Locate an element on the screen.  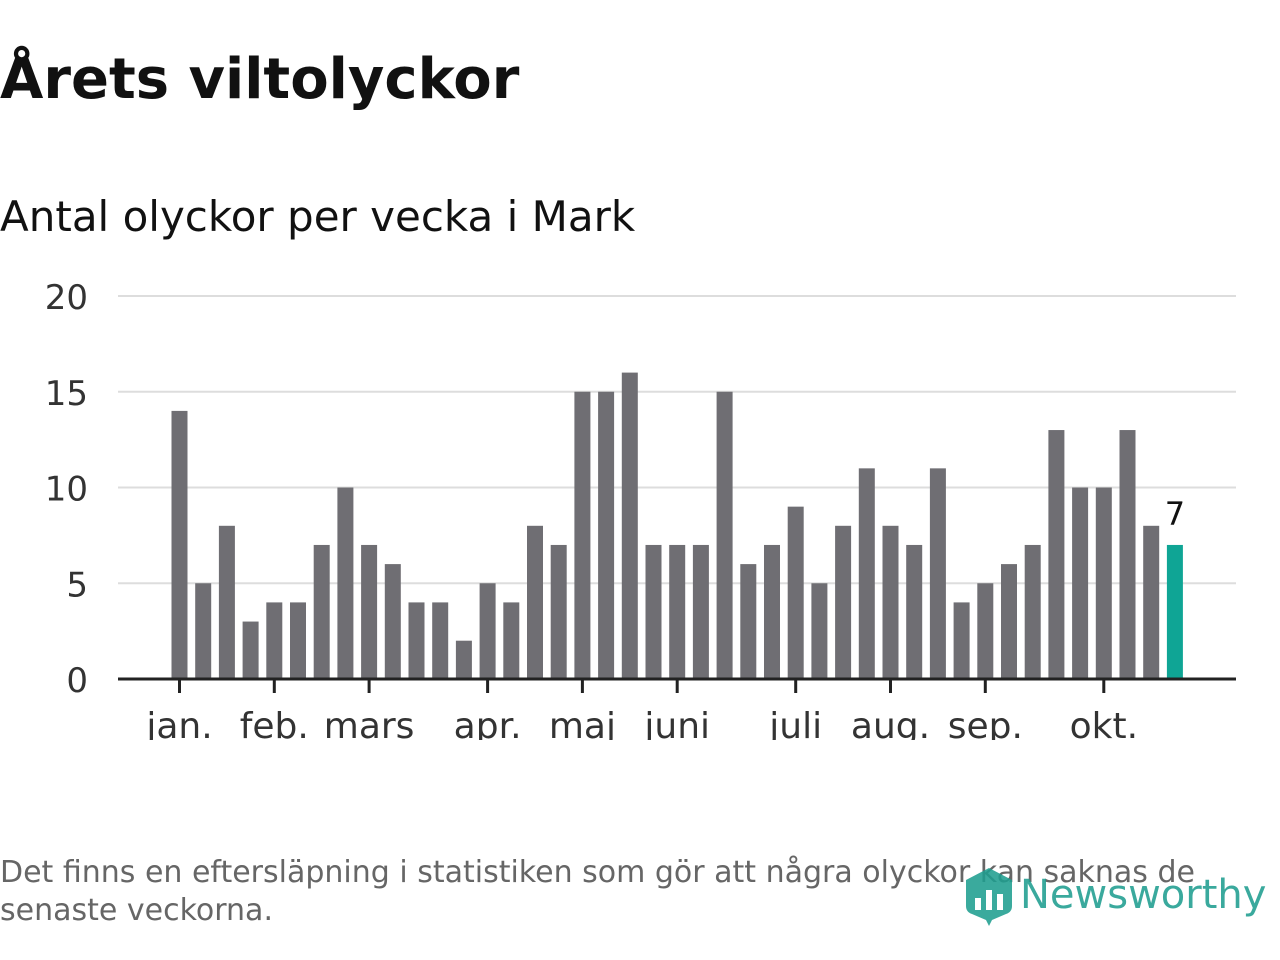
x-tick-label: aug. is located at coordinates (890, 723).